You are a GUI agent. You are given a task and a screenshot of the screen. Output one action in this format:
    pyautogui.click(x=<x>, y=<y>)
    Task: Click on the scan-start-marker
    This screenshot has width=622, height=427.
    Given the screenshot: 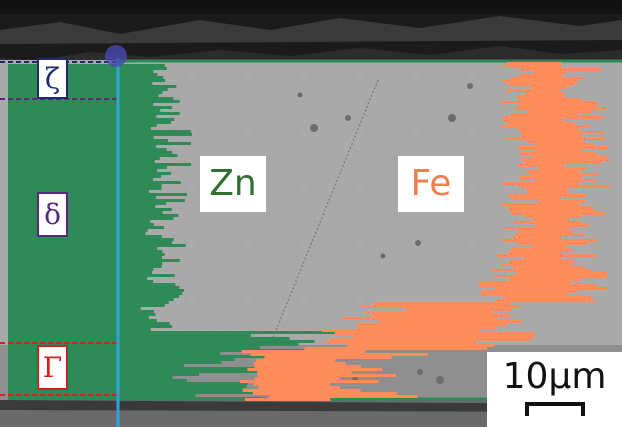 What is the action you would take?
    pyautogui.click(x=116, y=56)
    